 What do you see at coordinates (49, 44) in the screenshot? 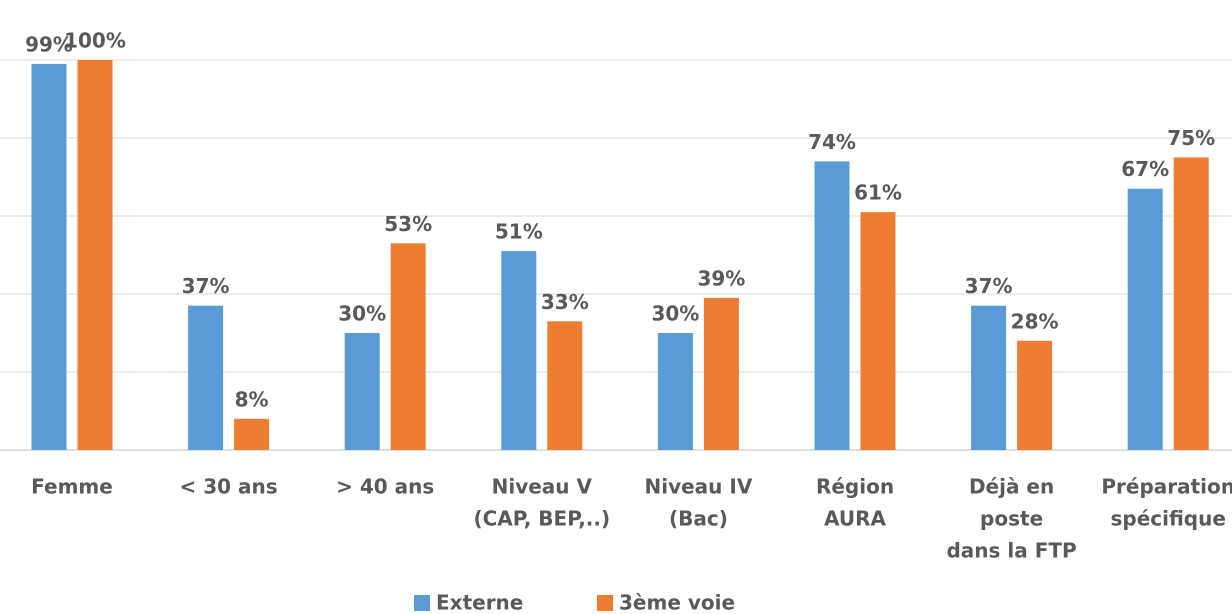
I see `value-label: 99%` at bounding box center [49, 44].